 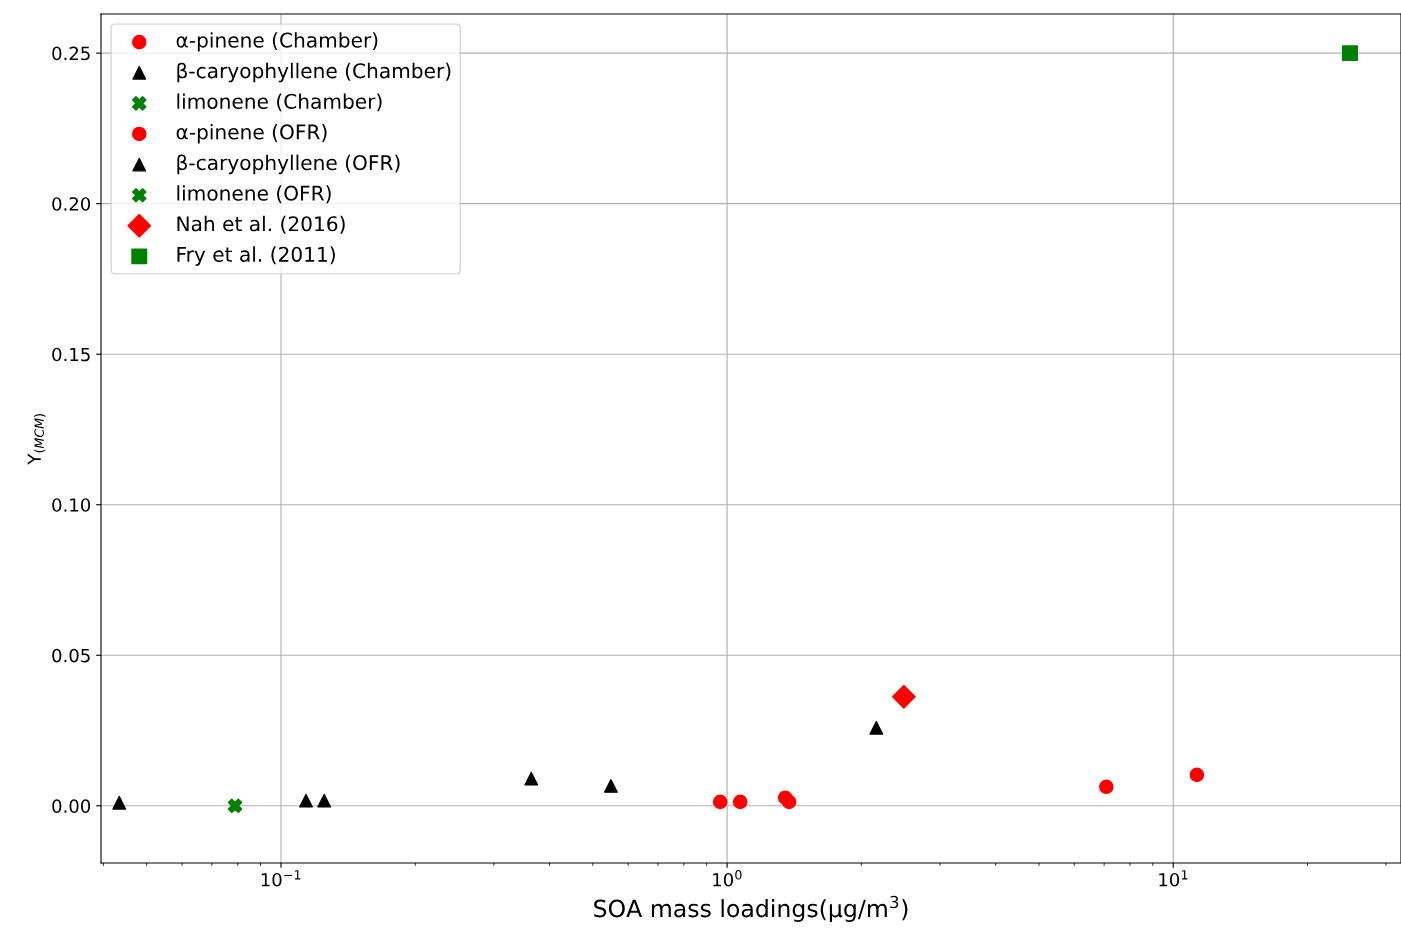 What do you see at coordinates (251, 133) in the screenshot?
I see `legend-label: α-pinene (OFR)` at bounding box center [251, 133].